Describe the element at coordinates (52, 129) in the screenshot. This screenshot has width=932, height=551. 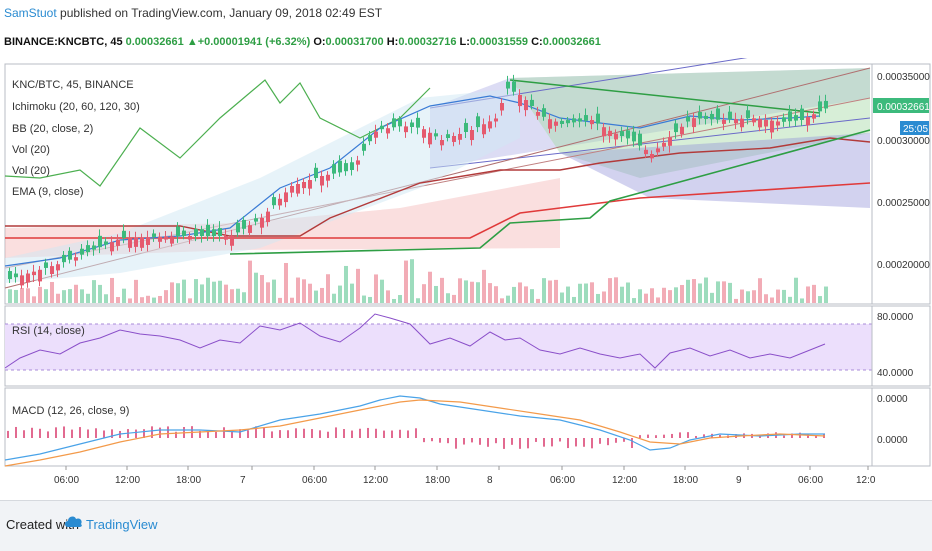
I see `legend-item: BB (20, close, 2)` at that location.